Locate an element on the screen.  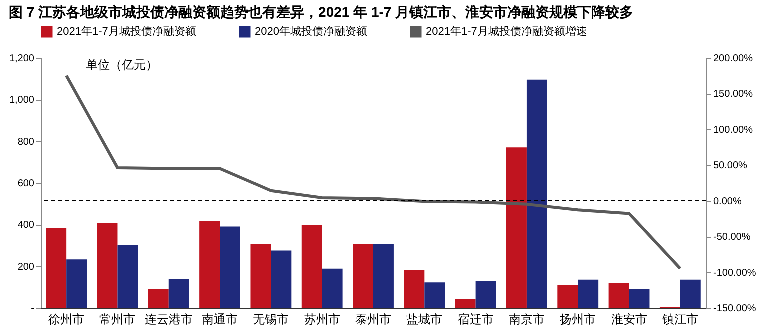
x-tick-label: 连云港市 is located at coordinates (168, 319).